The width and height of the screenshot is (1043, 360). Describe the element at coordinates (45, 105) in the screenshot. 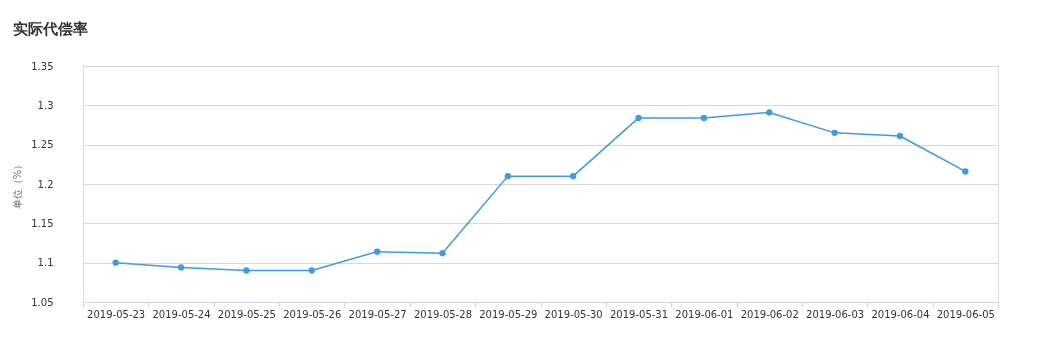

I see `y-tick-label: 1.3` at that location.